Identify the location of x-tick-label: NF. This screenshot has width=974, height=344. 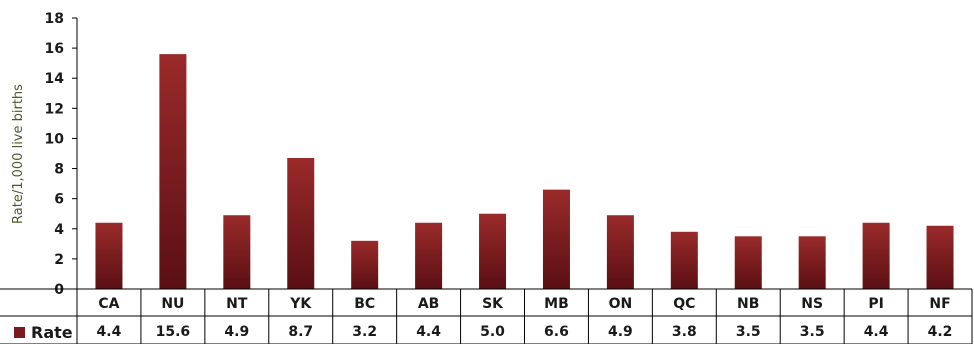
(939, 304).